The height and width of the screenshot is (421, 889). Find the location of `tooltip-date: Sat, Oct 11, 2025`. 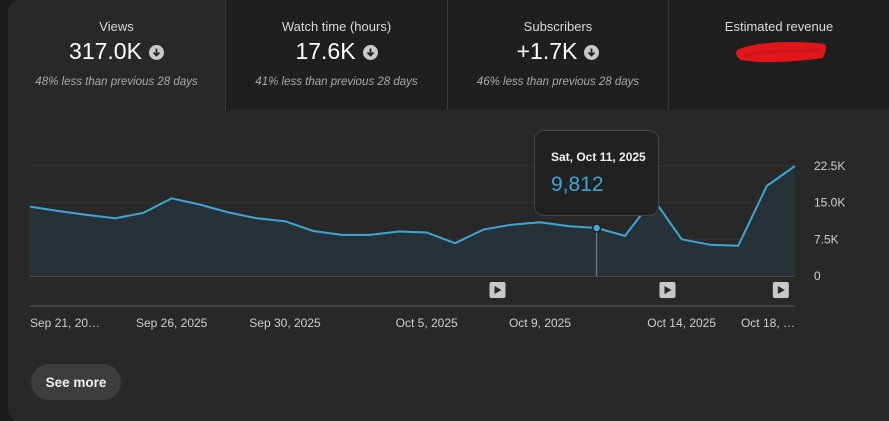

tooltip-date: Sat, Oct 11, 2025 is located at coordinates (598, 157).